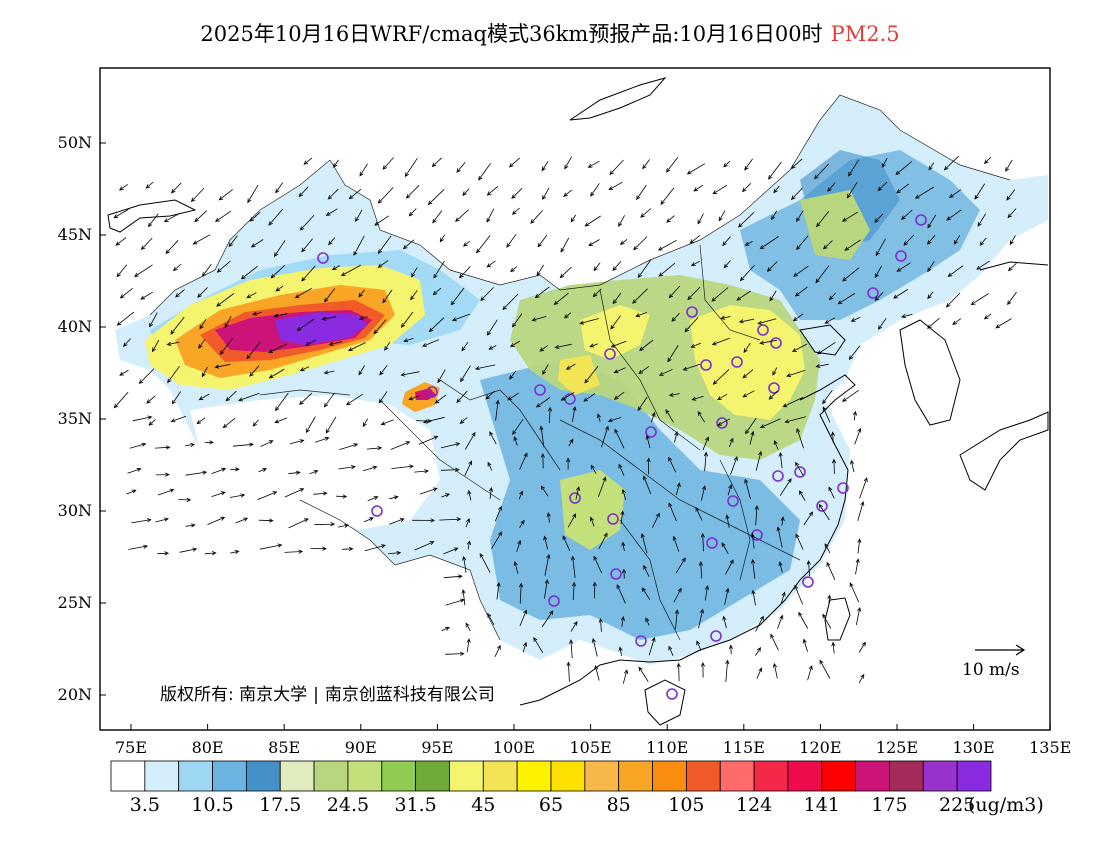 Image resolution: width=1100 pixels, height=850 pixels. What do you see at coordinates (743, 747) in the screenshot?
I see `lon-label: 115E` at bounding box center [743, 747].